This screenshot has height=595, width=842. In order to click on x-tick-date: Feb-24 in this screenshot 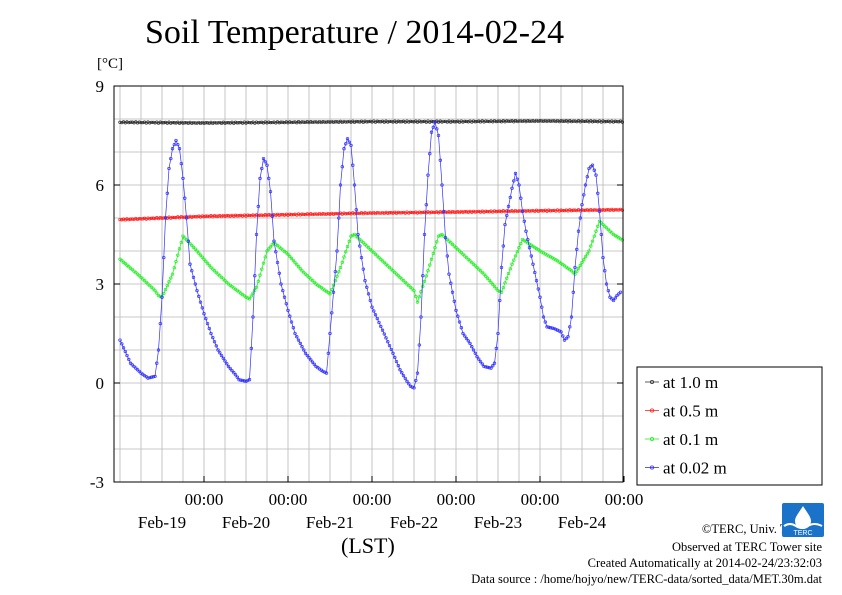, I will do `click(582, 522)`.